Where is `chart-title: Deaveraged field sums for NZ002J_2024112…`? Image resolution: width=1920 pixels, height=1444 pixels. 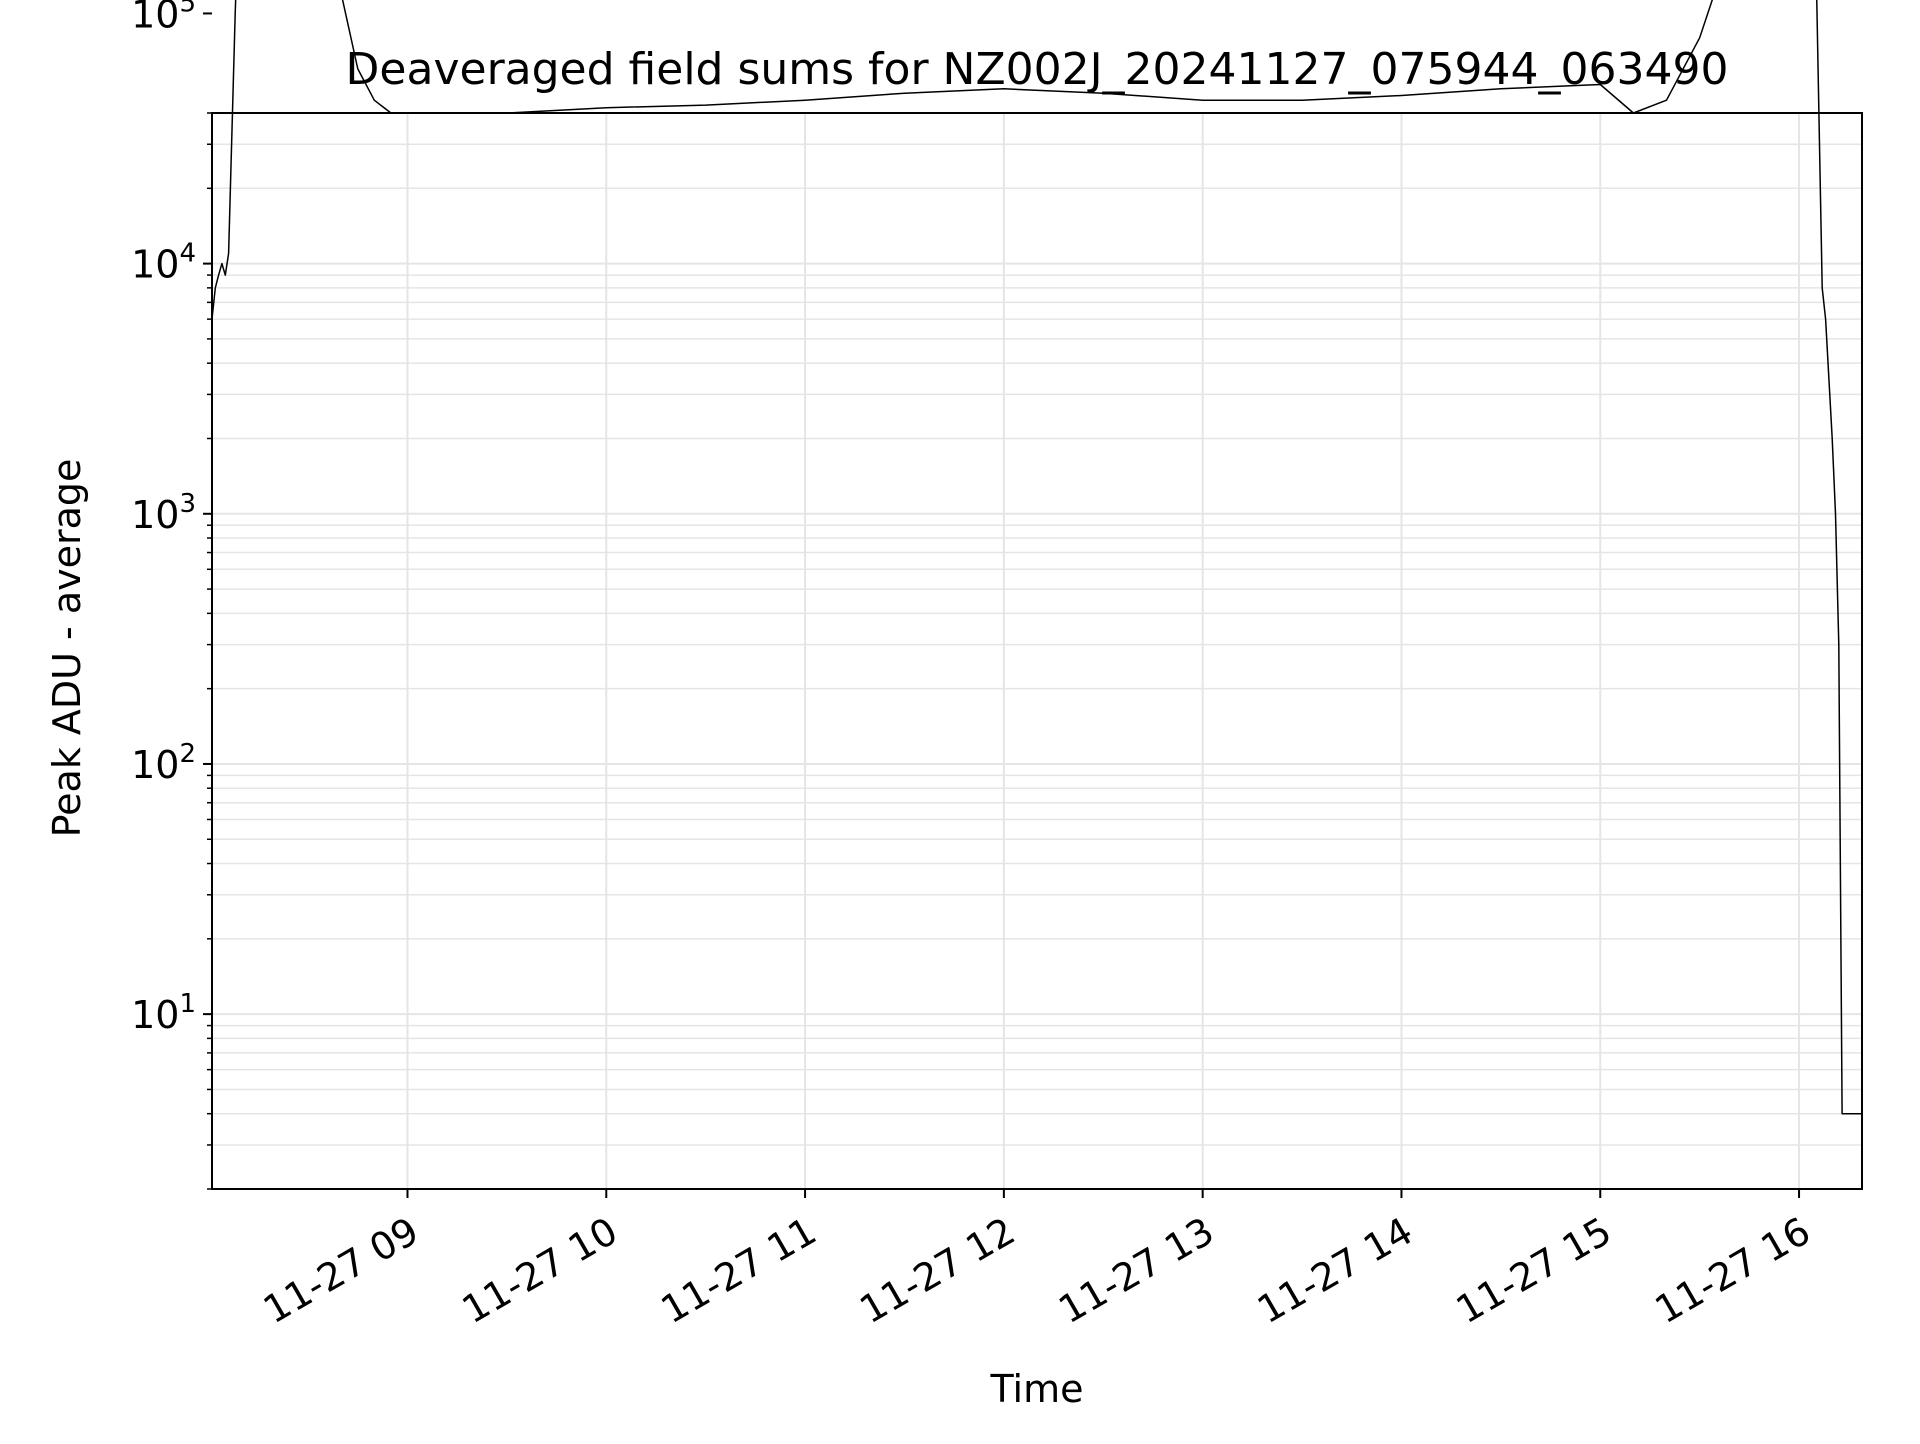 chart-title: Deaveraged field sums for NZ002J_2024112… is located at coordinates (1037, 69).